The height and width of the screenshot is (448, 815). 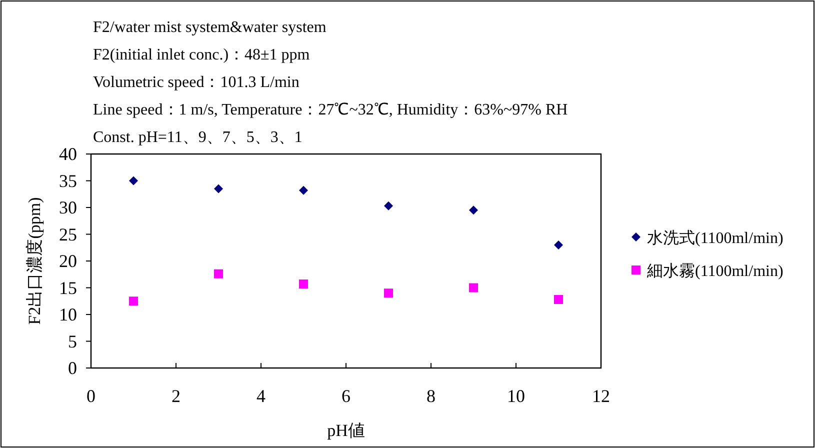 What do you see at coordinates (72, 368) in the screenshot?
I see `y-tick-label: 0` at bounding box center [72, 368].